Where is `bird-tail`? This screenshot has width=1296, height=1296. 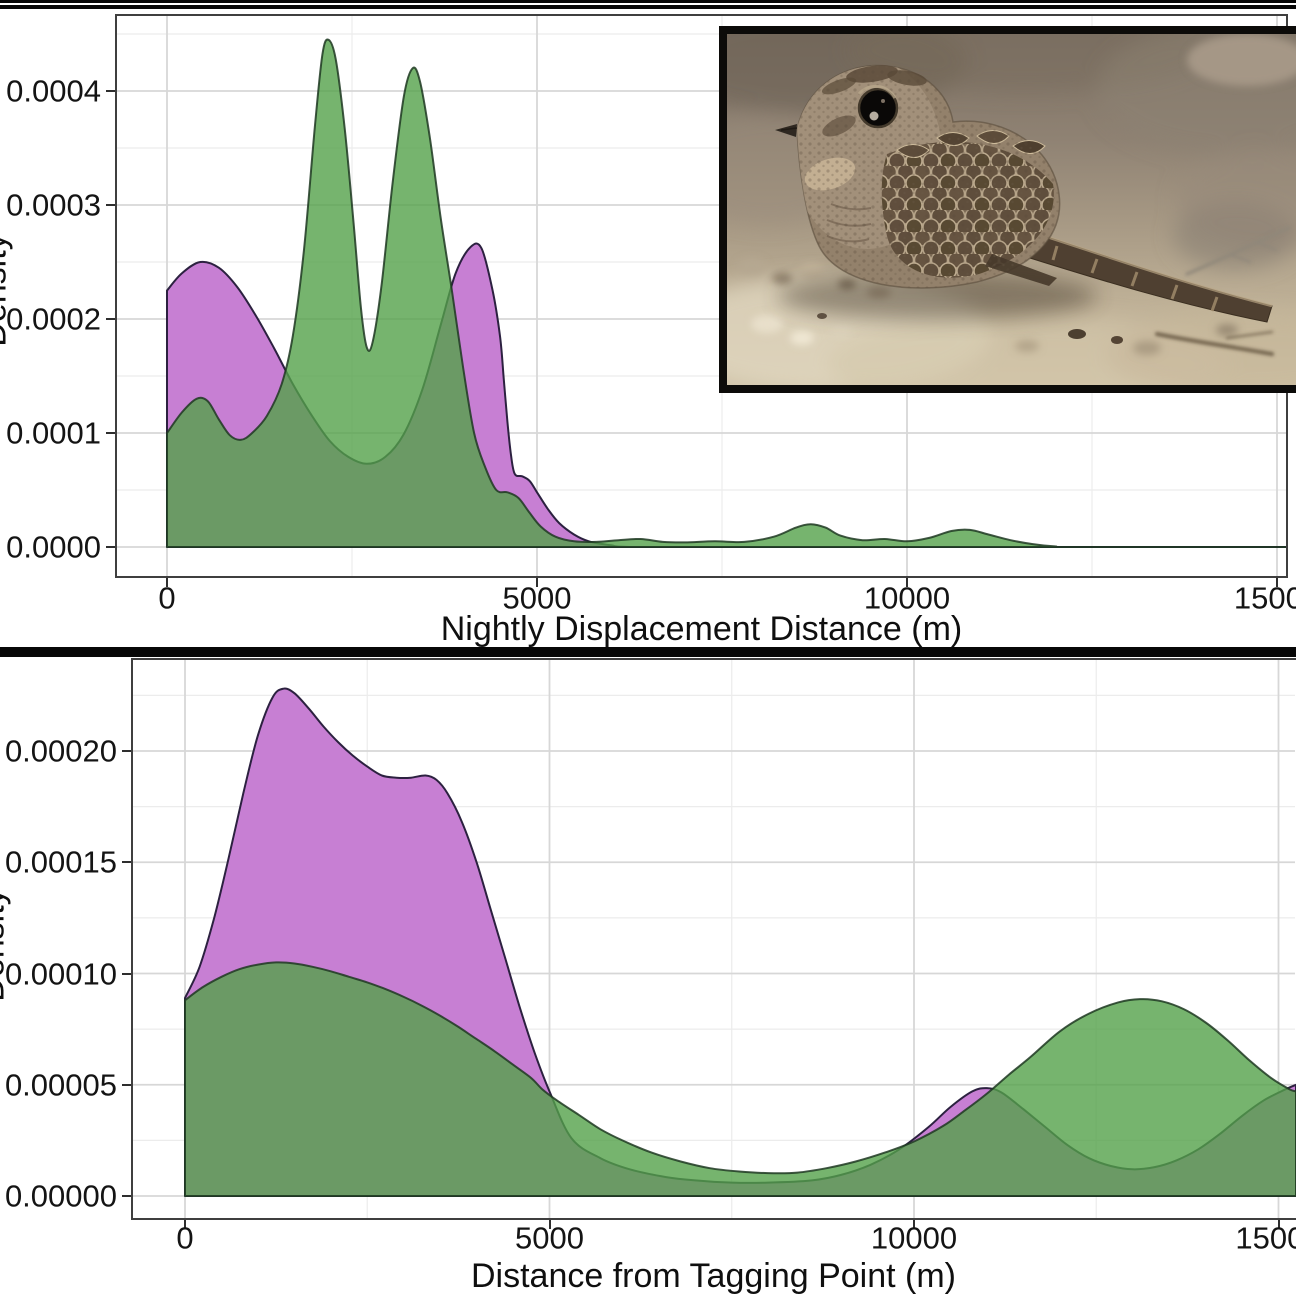
bird-tail is located at coordinates (1144, 275).